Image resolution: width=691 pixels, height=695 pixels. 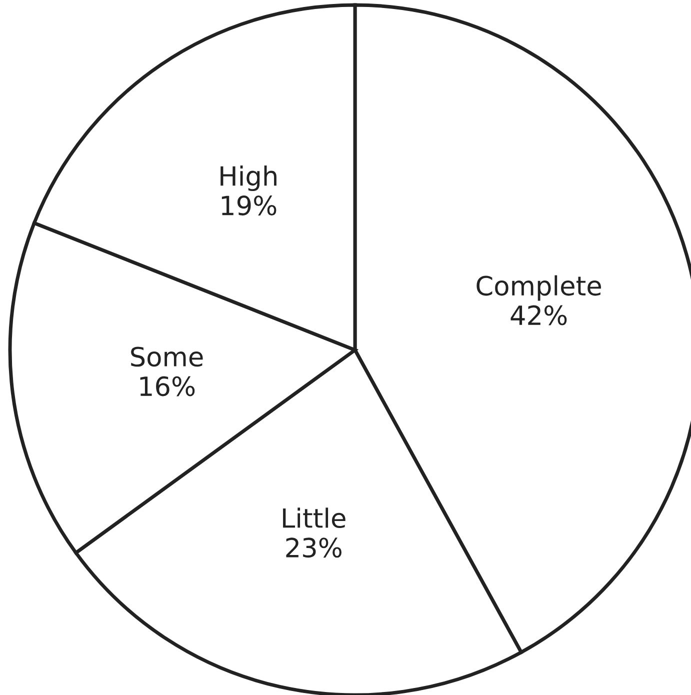 What do you see at coordinates (249, 206) in the screenshot?
I see `data-label: 19%` at bounding box center [249, 206].